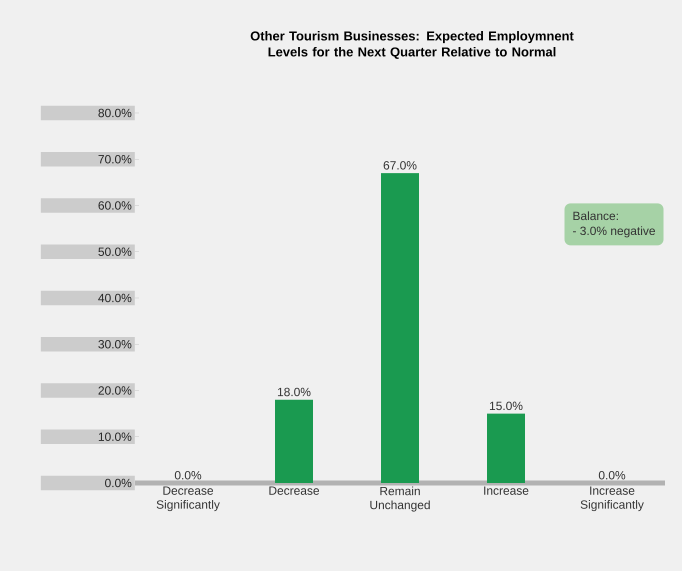 The image size is (682, 571). What do you see at coordinates (400, 165) in the screenshot?
I see `data-label: 67.0%` at bounding box center [400, 165].